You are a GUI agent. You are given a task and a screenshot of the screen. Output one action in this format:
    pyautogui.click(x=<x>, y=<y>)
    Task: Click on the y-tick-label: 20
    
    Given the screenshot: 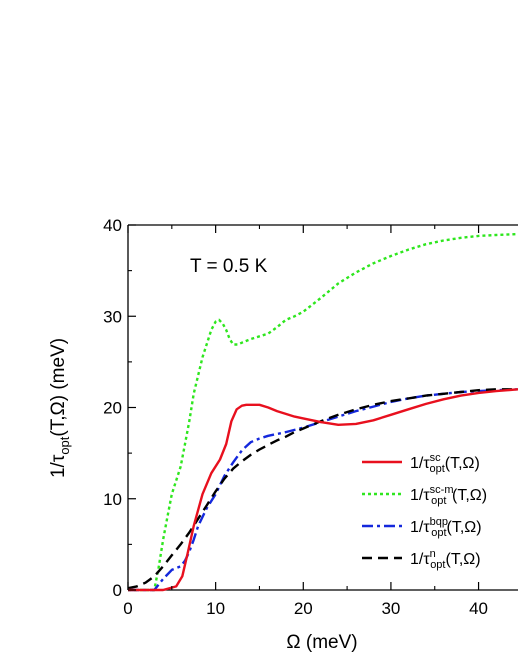 What is the action you would take?
    pyautogui.click(x=112, y=408)
    